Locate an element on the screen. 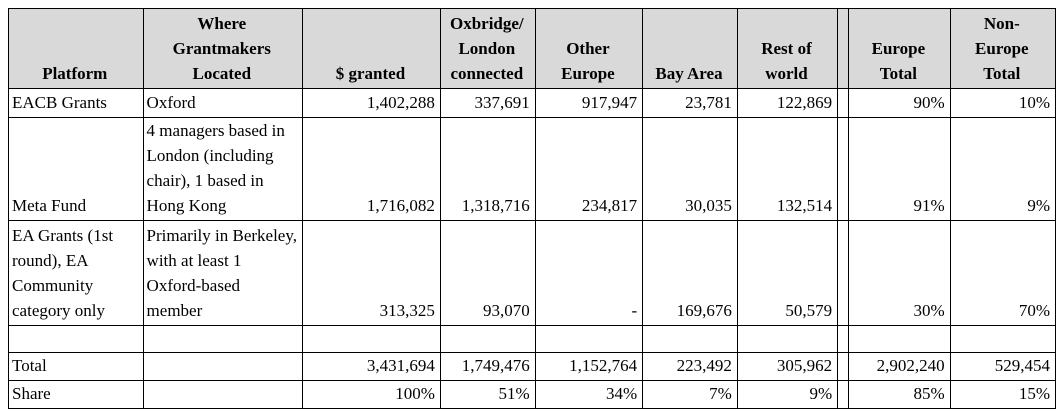 The height and width of the screenshot is (412, 1056). cell-granted is located at coordinates (371, 339).